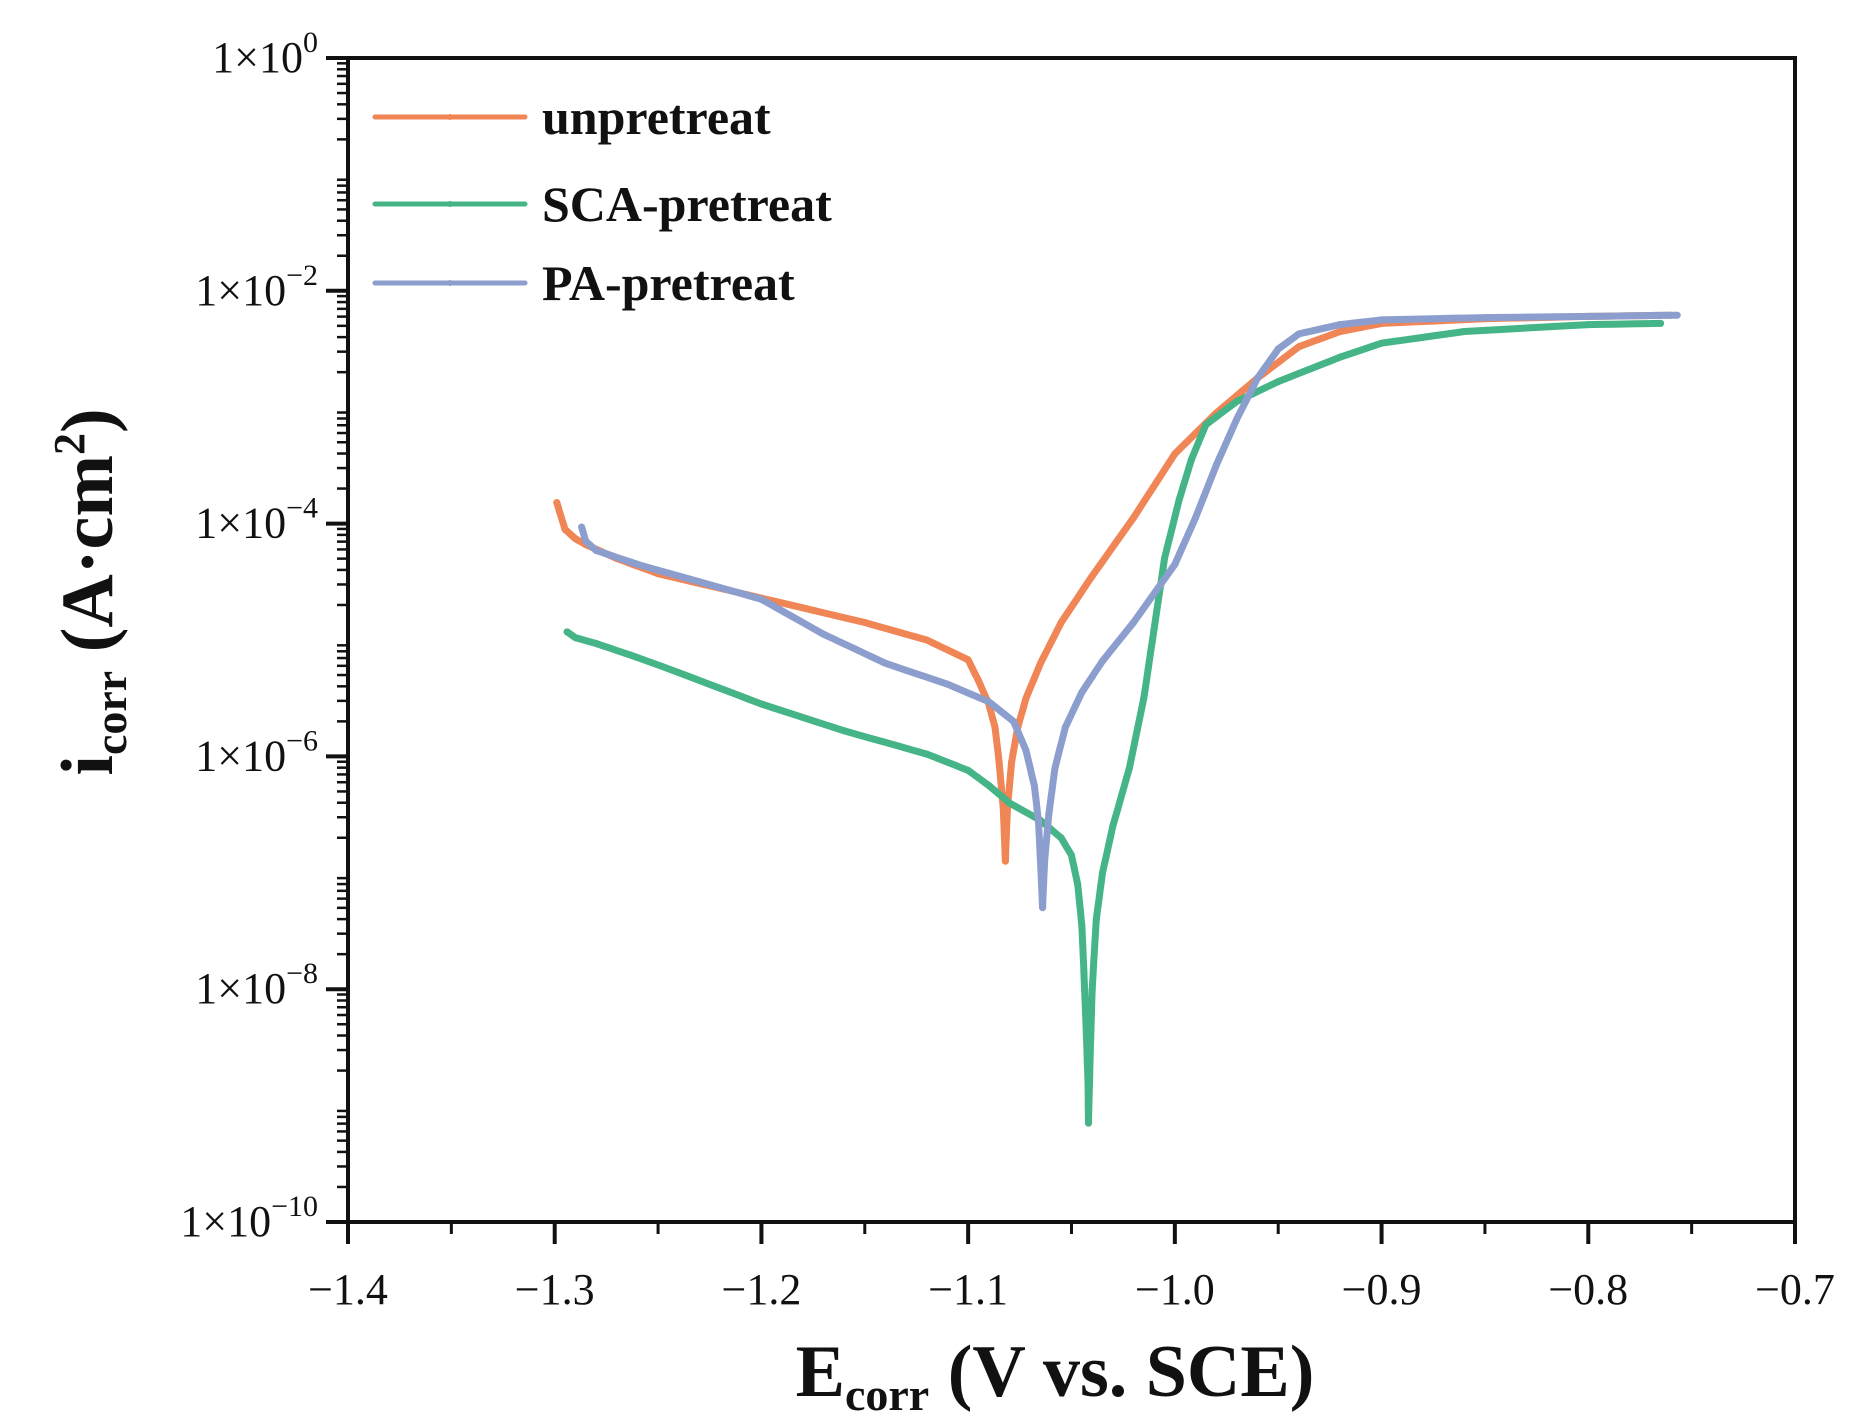 The height and width of the screenshot is (1427, 1865). Describe the element at coordinates (1121, 1372) in the screenshot. I see `x-axis-title-rest: (V vs. SCE)` at that location.